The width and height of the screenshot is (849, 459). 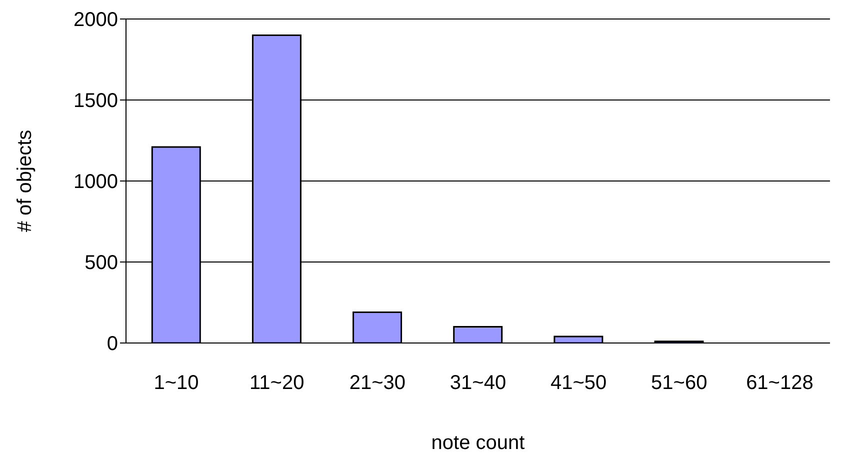 I want to click on x-tick-label: 31~40, so click(x=478, y=383).